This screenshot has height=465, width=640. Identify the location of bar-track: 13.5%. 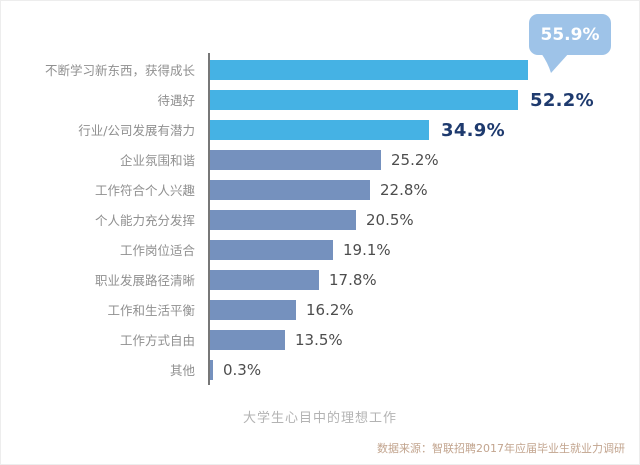
(424, 340).